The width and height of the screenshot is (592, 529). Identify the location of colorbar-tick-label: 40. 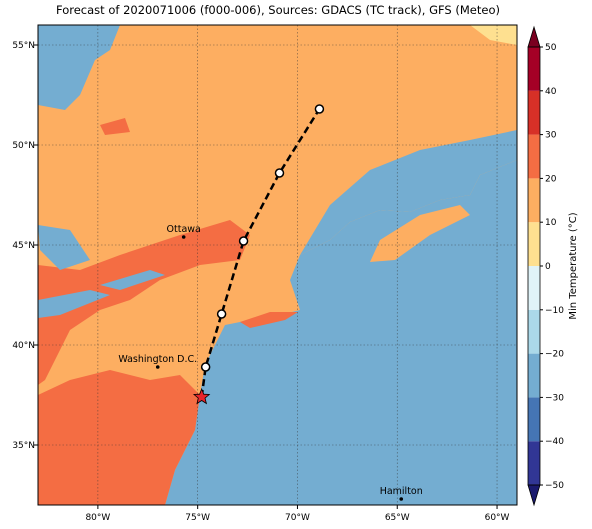
(551, 92).